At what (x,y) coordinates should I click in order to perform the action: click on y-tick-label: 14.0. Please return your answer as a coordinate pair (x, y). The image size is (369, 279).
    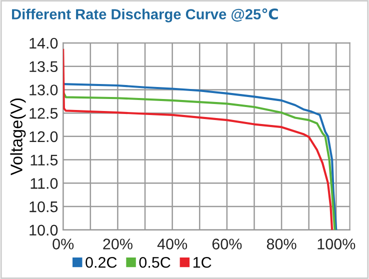
    Looking at the image, I should click on (44, 43).